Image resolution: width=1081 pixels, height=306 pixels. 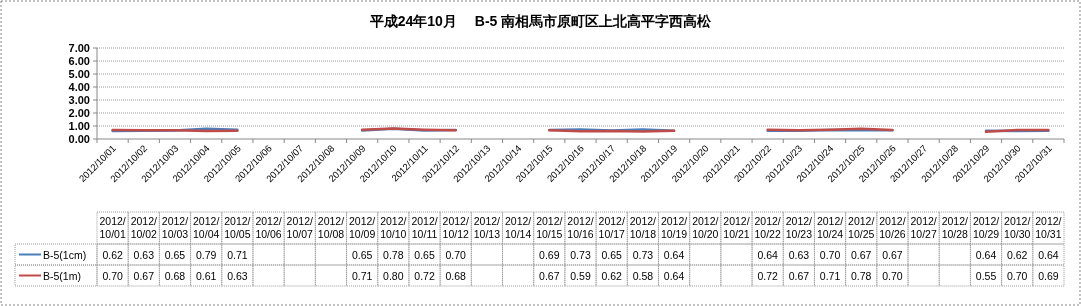 What do you see at coordinates (206, 275) in the screenshot?
I see `data-label: 0.61` at bounding box center [206, 275].